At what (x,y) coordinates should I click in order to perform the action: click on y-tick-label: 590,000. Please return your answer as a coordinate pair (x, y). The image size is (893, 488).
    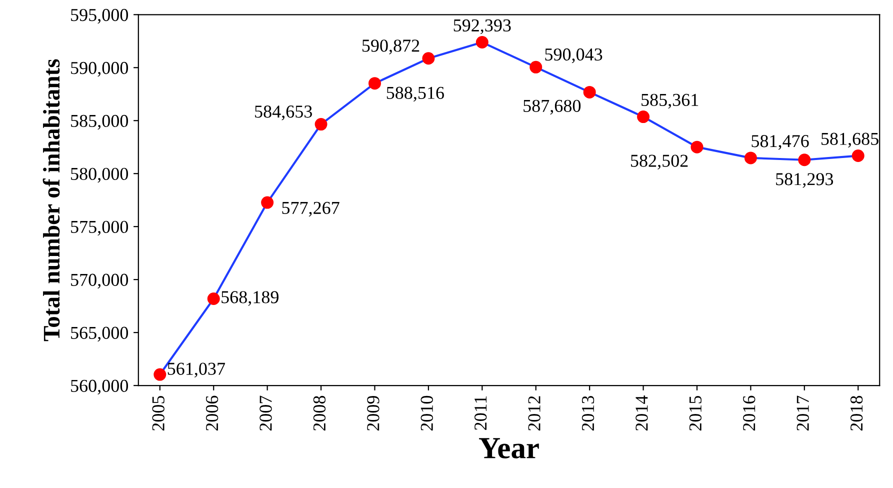
    Looking at the image, I should click on (99, 69).